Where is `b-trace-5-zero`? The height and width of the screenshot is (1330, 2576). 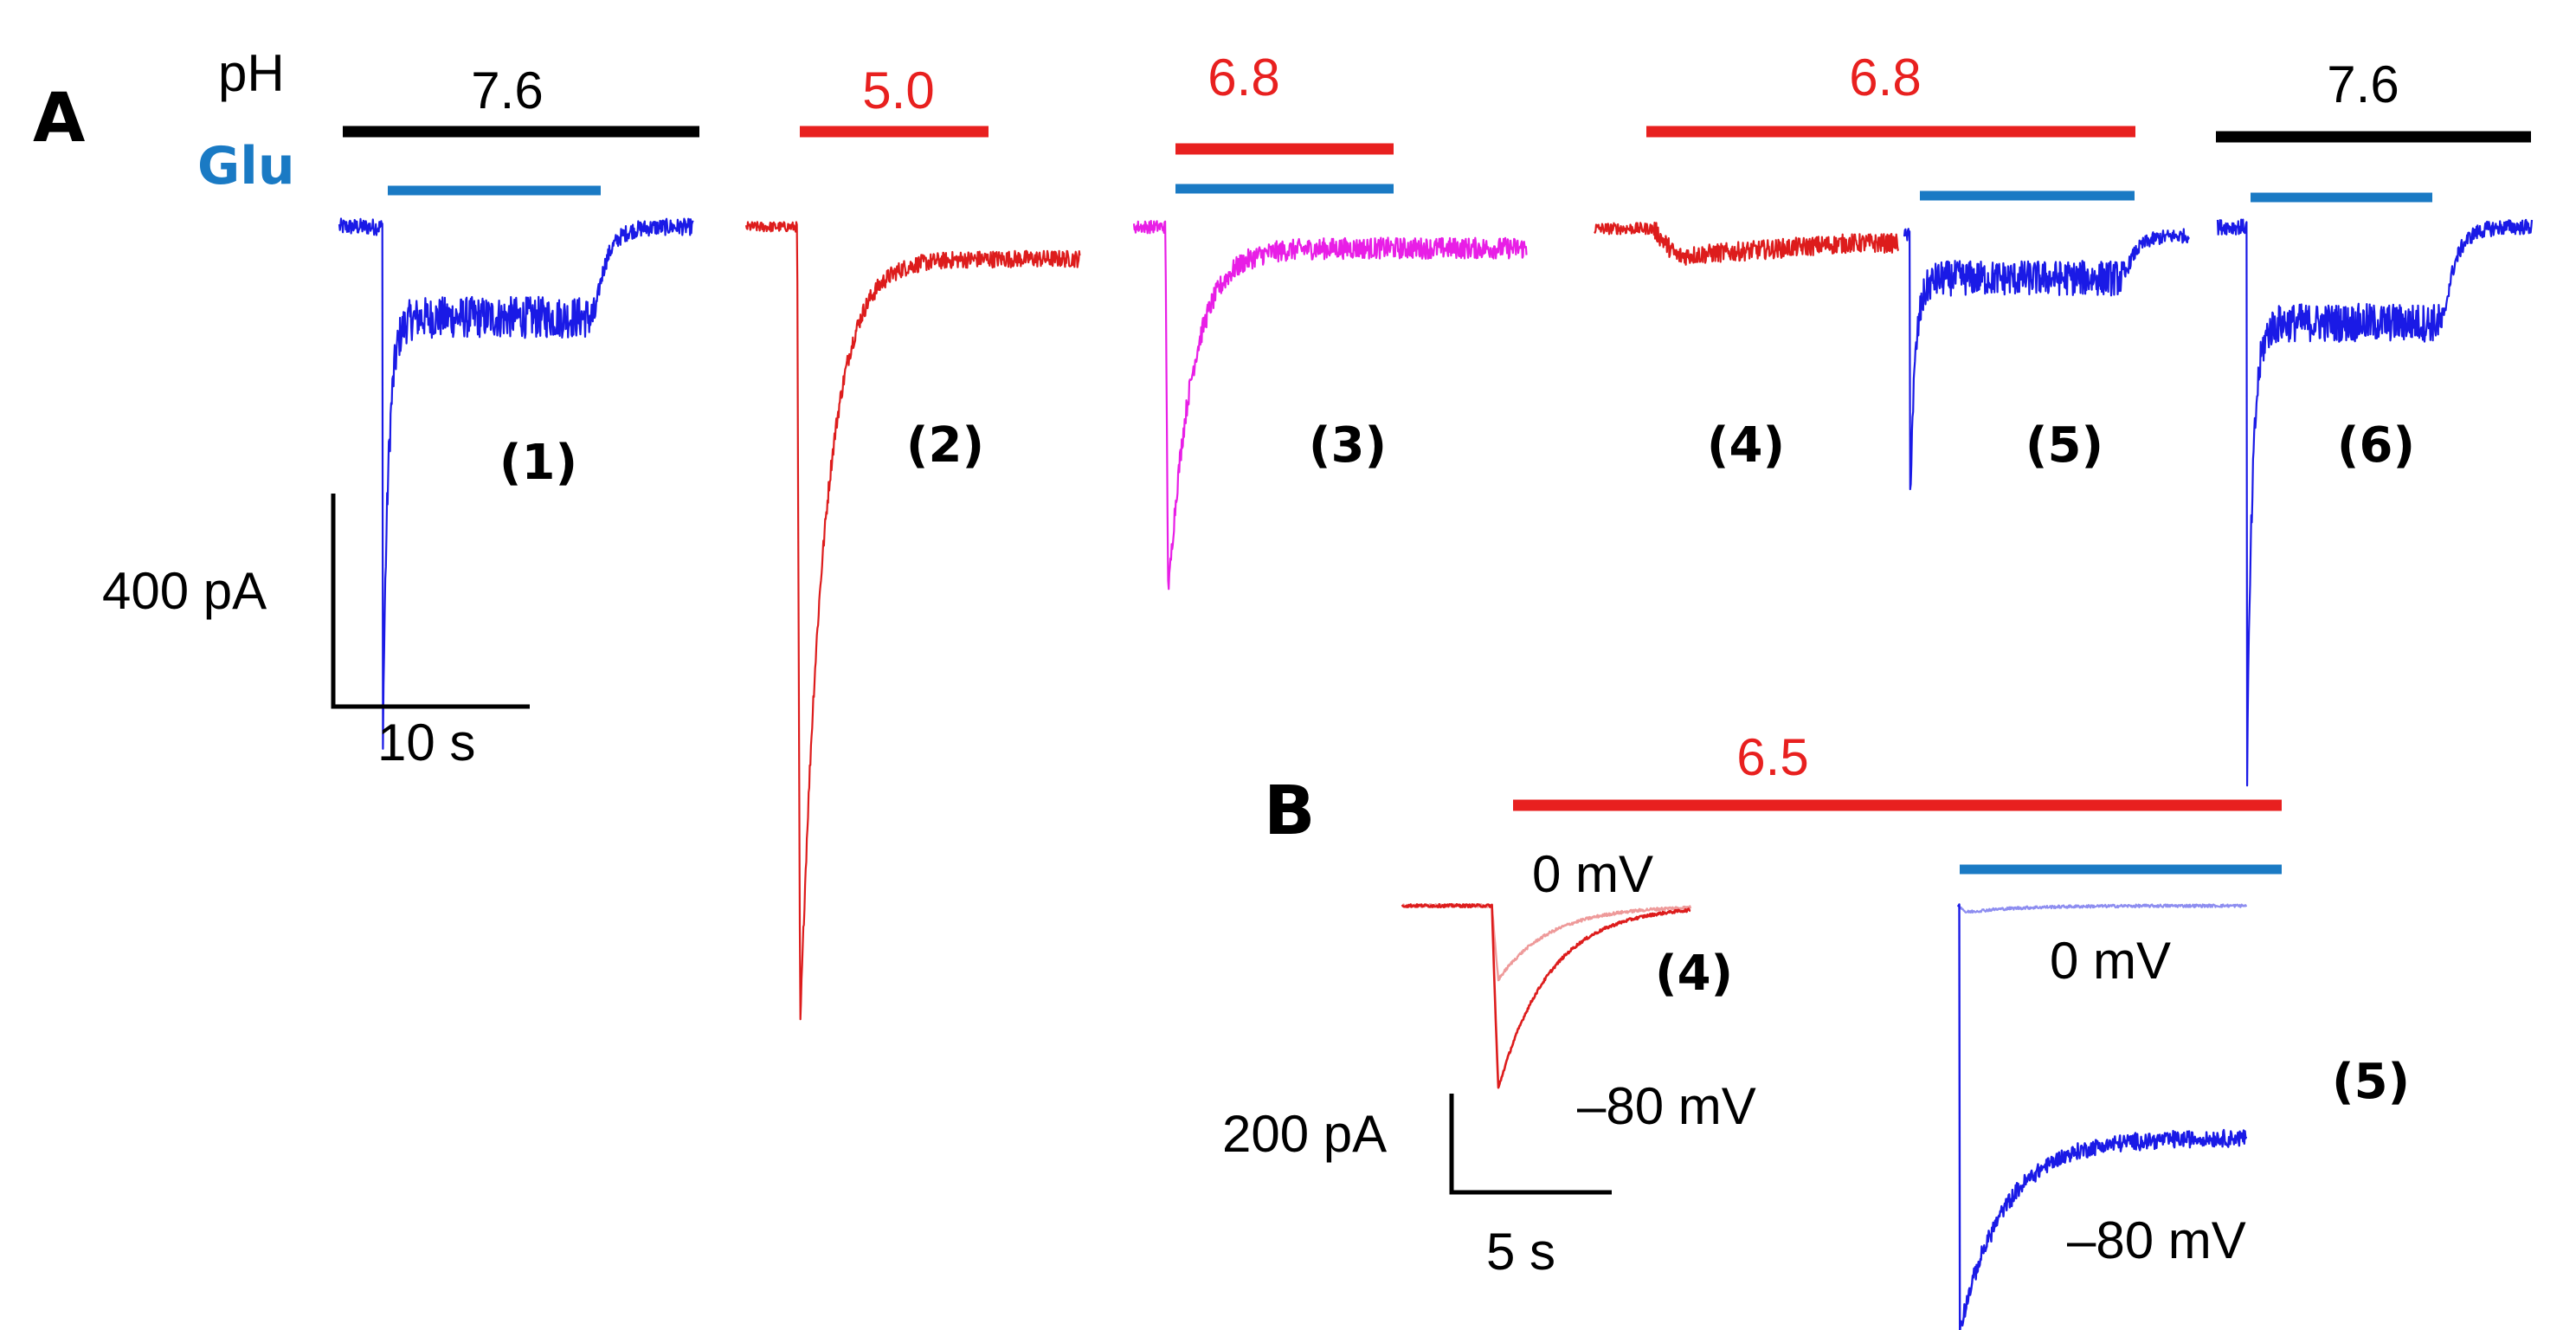 b-trace-5-zero is located at coordinates (2102, 908).